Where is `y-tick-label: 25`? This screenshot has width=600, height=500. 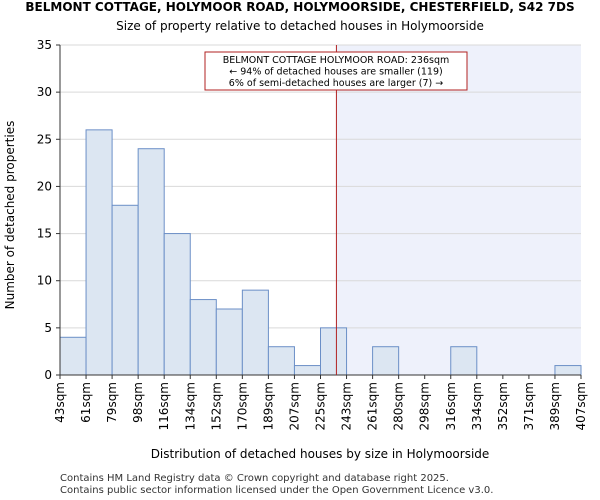 y-tick-label: 25 is located at coordinates (44, 139).